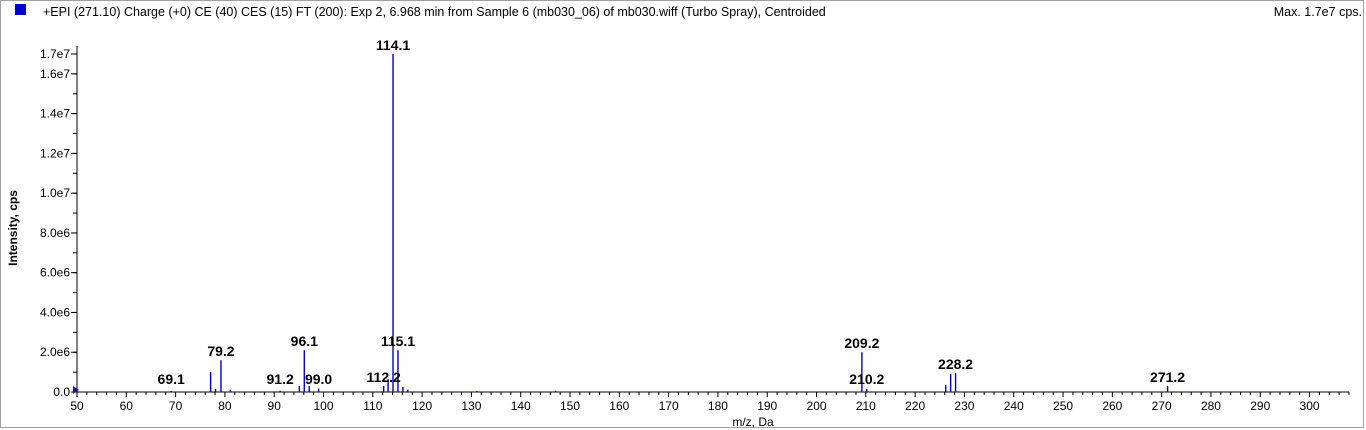  I want to click on origin-marker-icon, so click(76, 390).